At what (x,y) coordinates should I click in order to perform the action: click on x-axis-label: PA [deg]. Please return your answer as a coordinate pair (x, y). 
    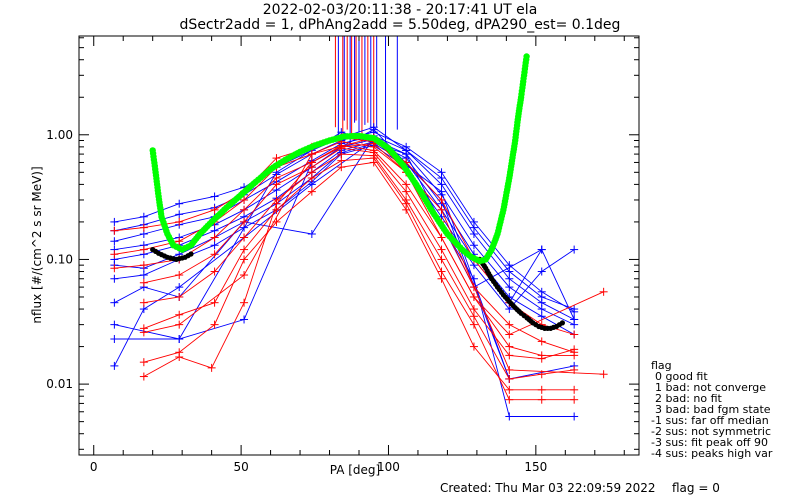
    Looking at the image, I should click on (355, 470).